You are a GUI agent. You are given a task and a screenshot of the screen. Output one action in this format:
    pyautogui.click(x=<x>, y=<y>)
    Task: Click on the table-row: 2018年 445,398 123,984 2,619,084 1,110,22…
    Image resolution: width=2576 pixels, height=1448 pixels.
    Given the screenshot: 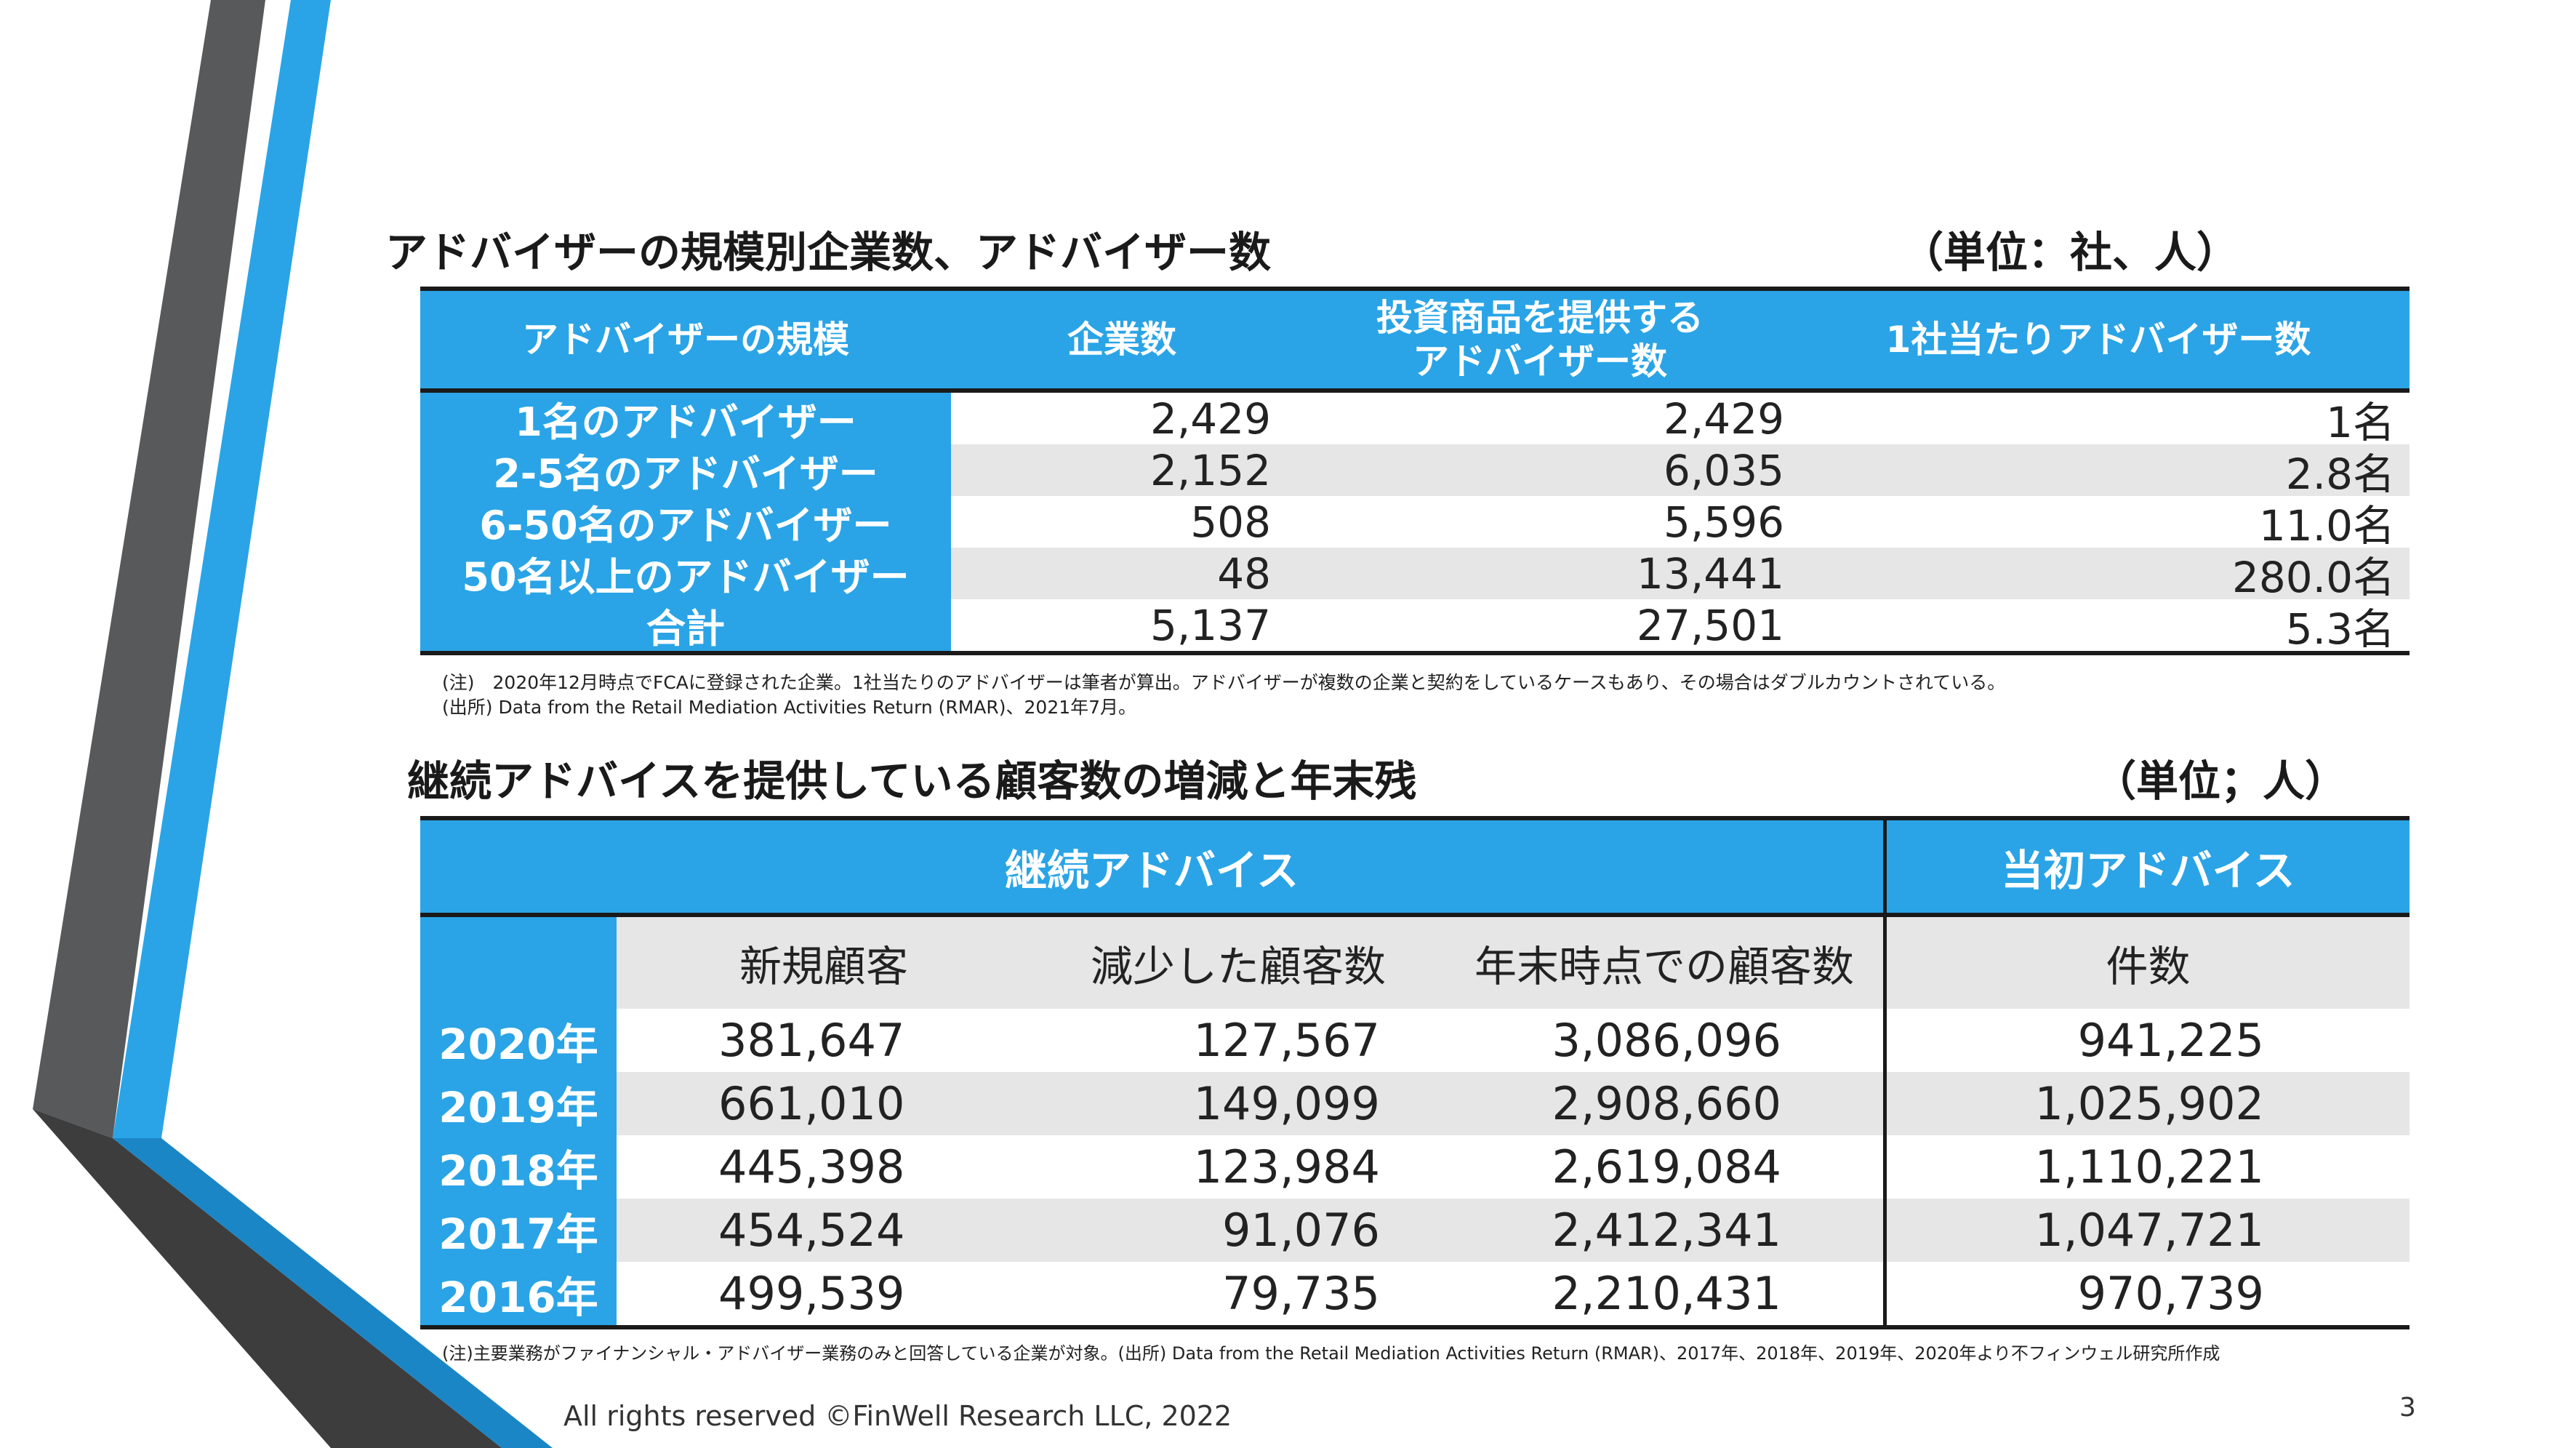 What is the action you would take?
    pyautogui.click(x=1415, y=1167)
    